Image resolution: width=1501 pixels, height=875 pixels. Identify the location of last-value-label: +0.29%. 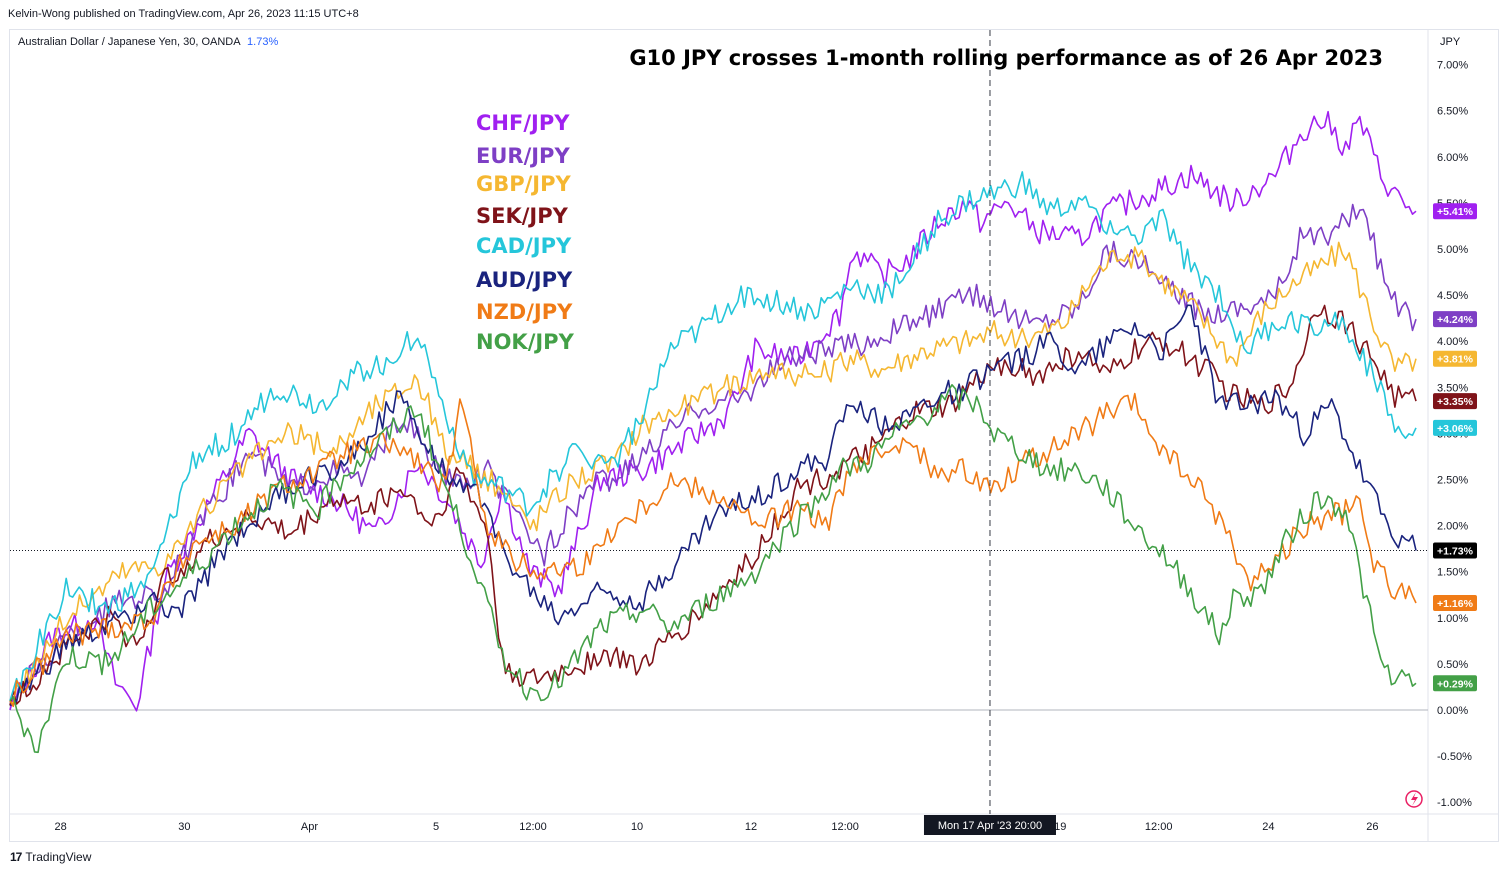
(1455, 684).